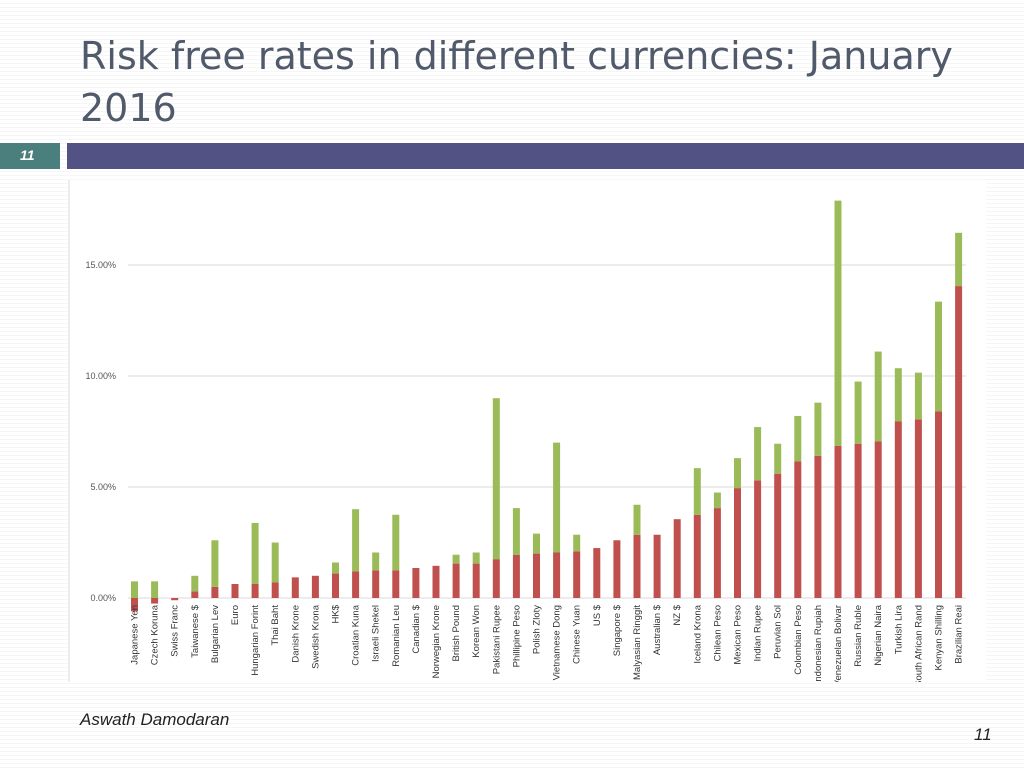 The height and width of the screenshot is (768, 1024). Describe the element at coordinates (100, 376) in the screenshot. I see `y-tick-label: 10.00%` at that location.